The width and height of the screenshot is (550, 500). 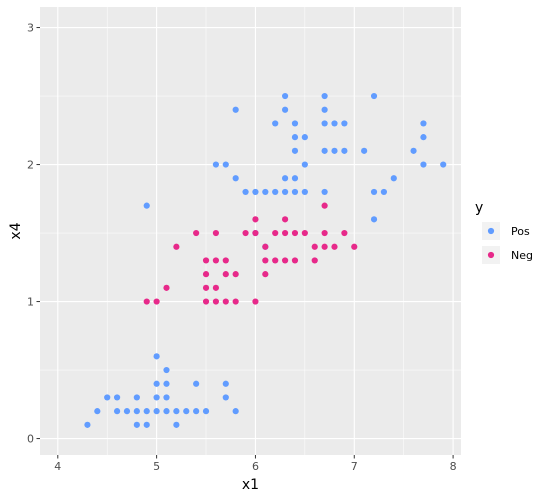 I want to click on legend-key-neg, so click(x=491, y=255).